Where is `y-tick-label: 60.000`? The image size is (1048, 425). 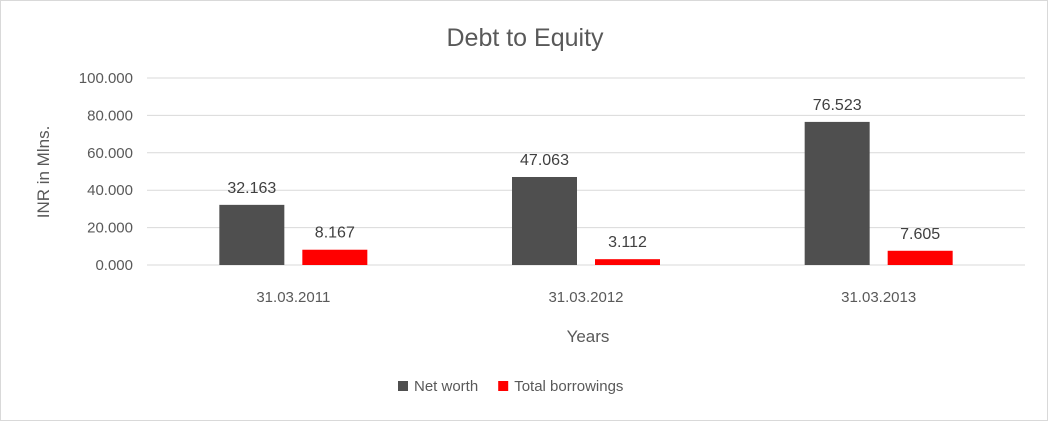
y-tick-label: 60.000 is located at coordinates (110, 153).